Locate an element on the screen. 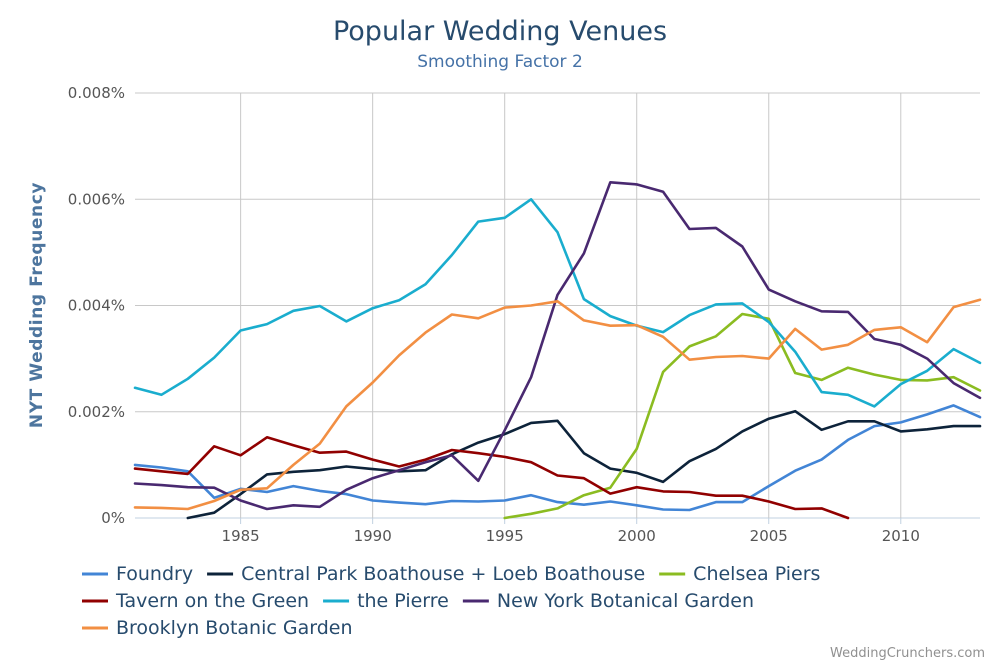 The width and height of the screenshot is (1000, 667). legend-item-brooklyn-botanic-garden: Brooklyn Botanic Garden is located at coordinates (217, 628).